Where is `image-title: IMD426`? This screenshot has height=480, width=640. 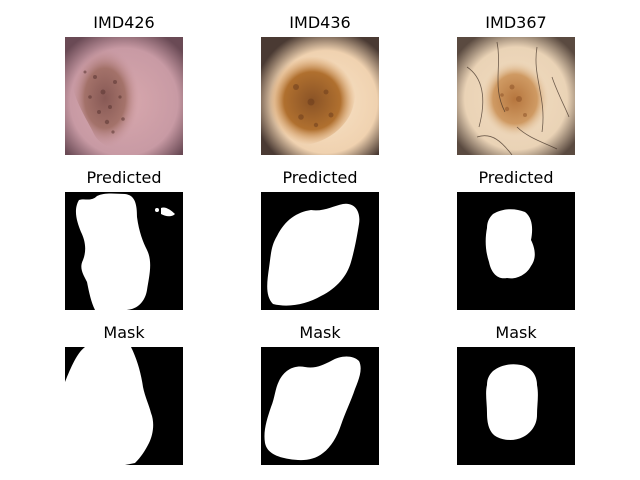
image-title: IMD426 is located at coordinates (124, 22).